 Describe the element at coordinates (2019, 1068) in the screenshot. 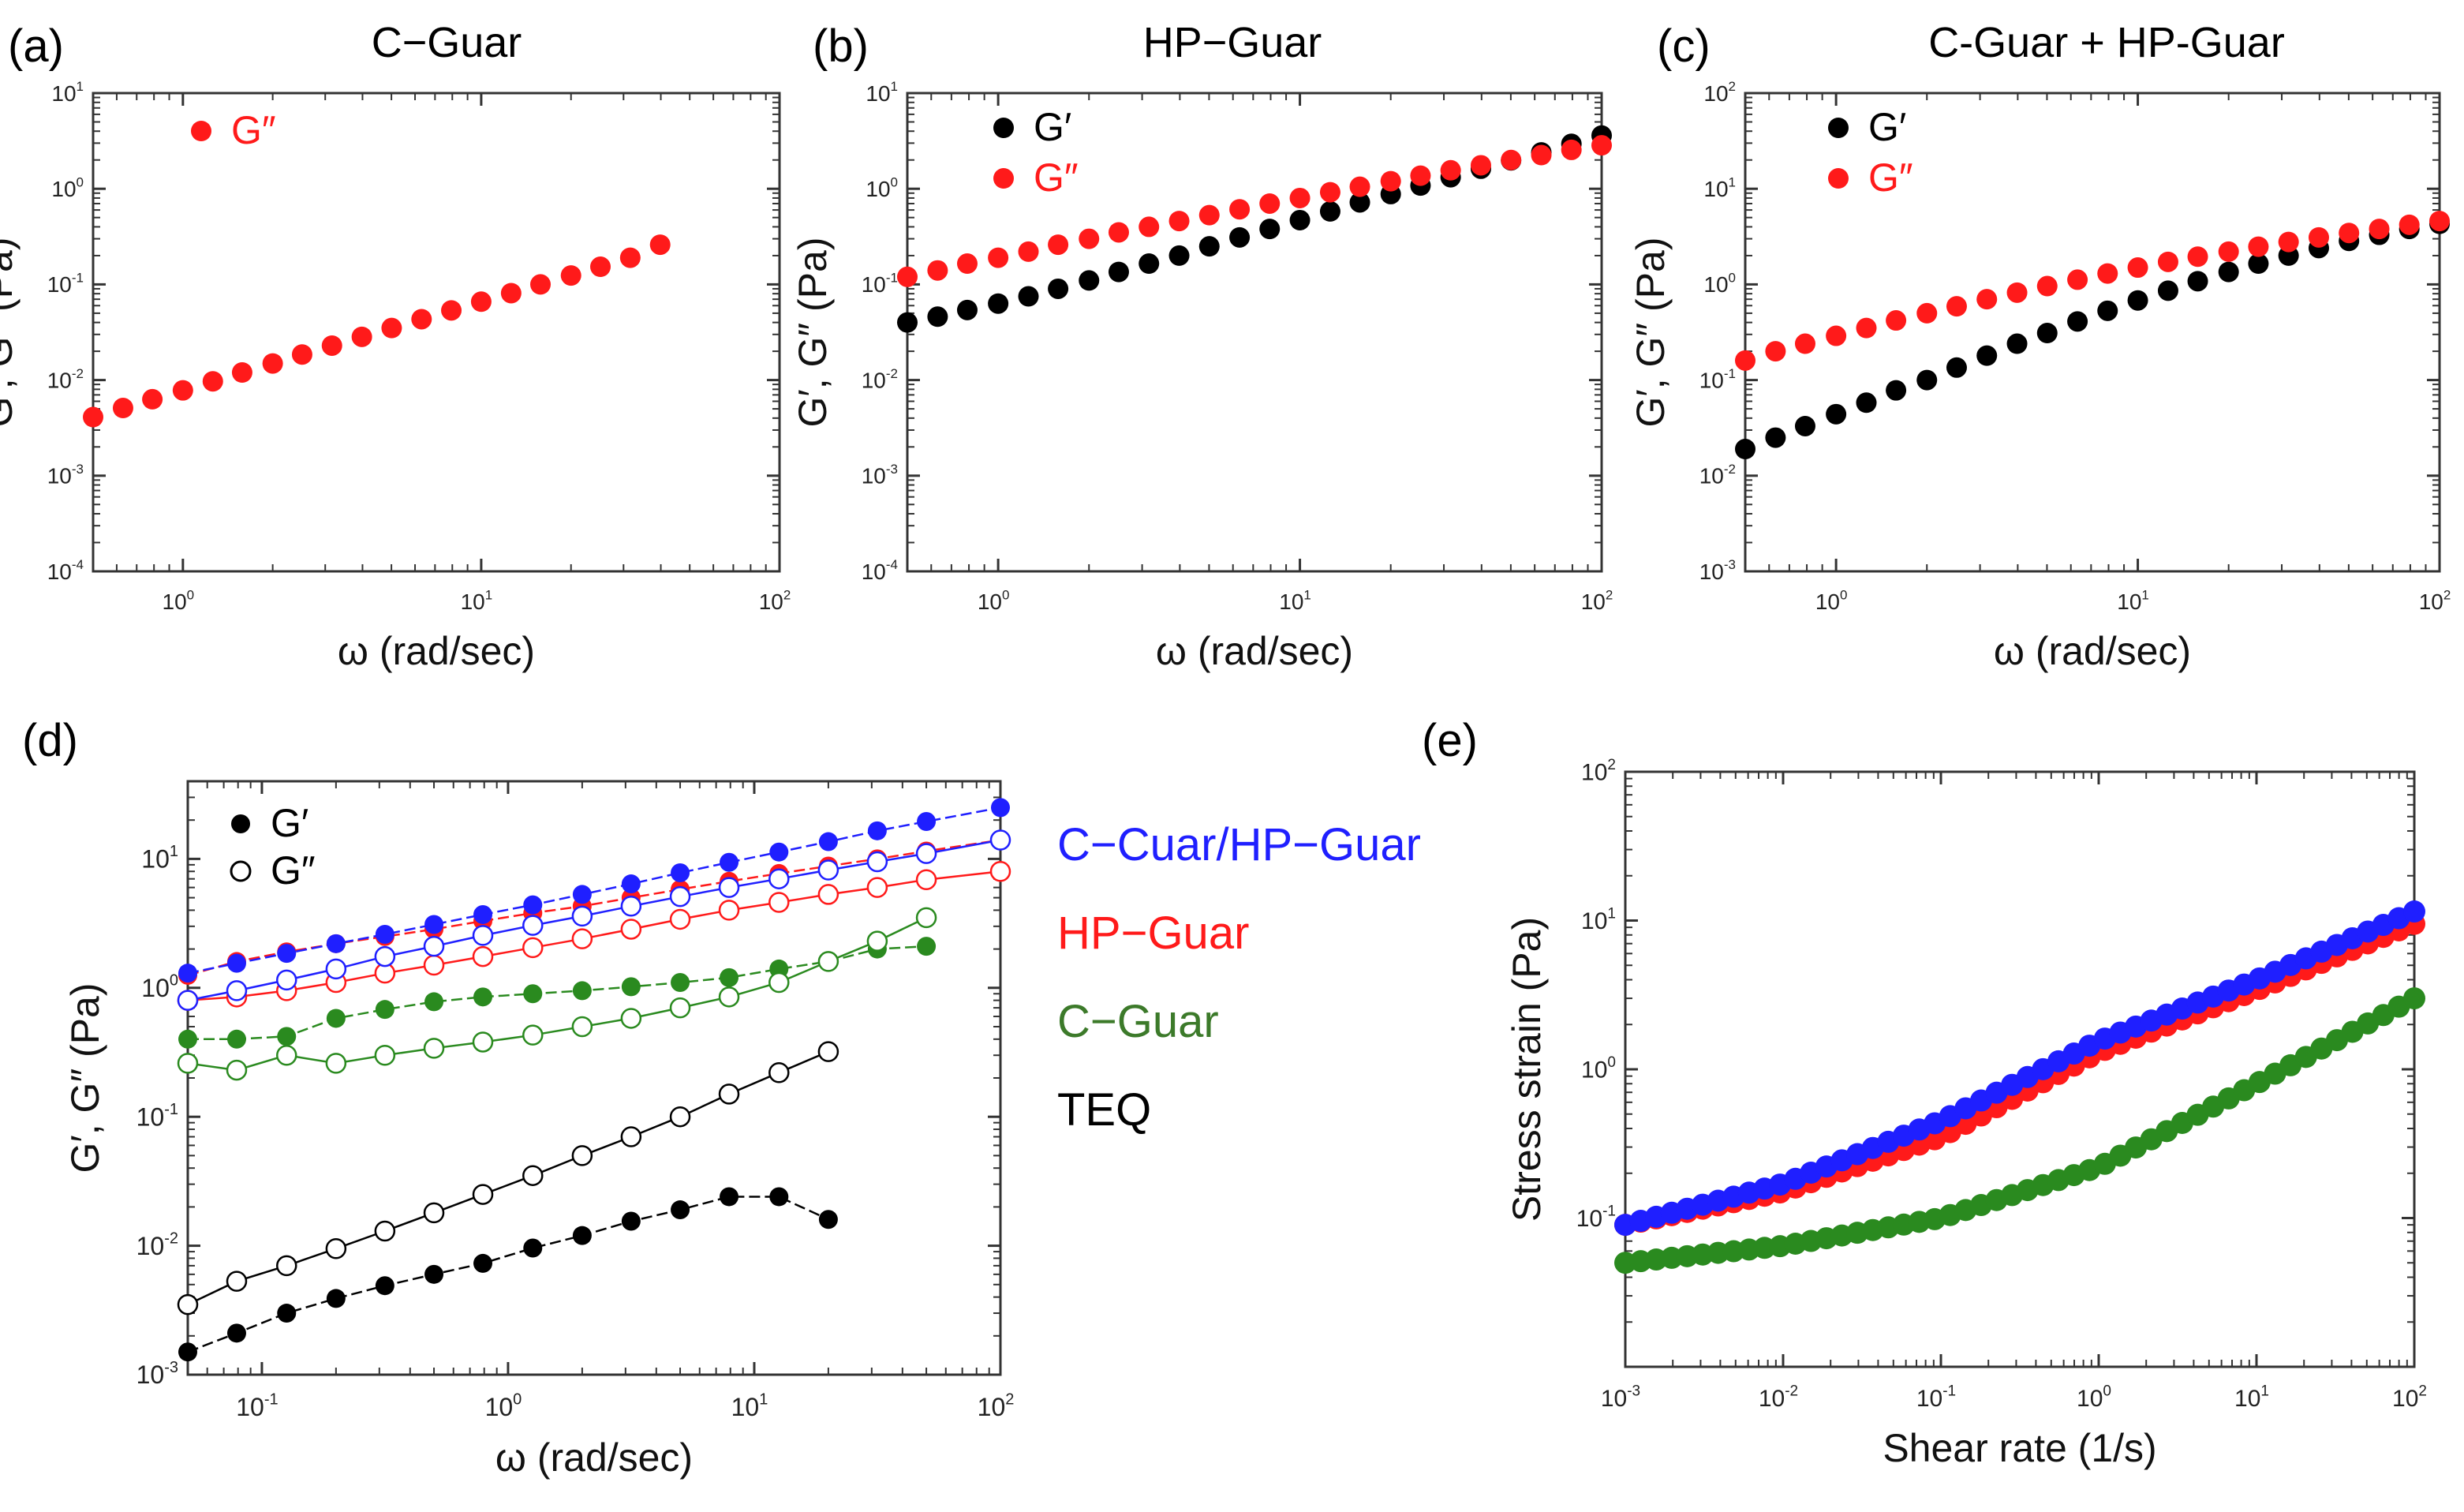

I see `series-c-cuar-hp-guar` at that location.